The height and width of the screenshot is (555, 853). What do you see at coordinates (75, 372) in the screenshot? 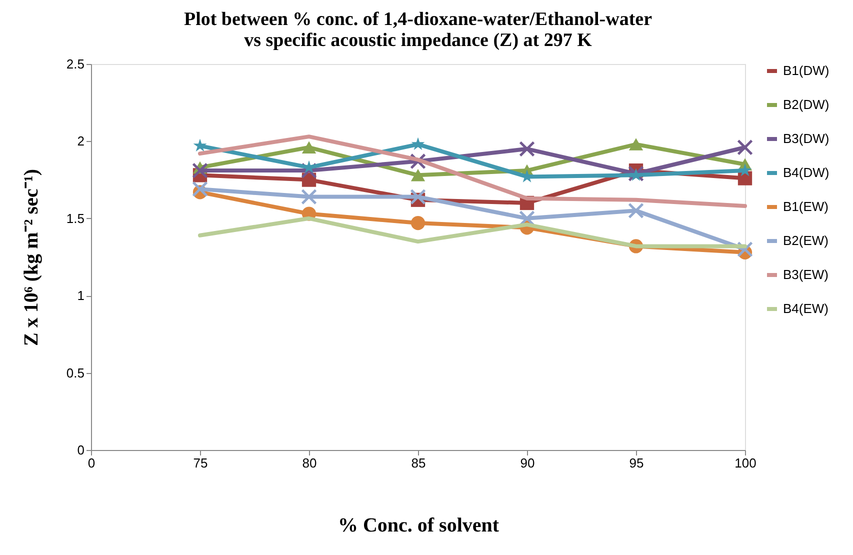
I see `y-tick-label: 0.5` at bounding box center [75, 372].